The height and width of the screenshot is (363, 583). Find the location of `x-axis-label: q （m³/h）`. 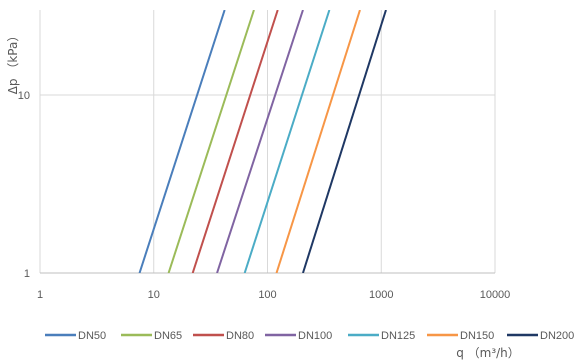

x-axis-label: q （m³/h） is located at coordinates (488, 353).